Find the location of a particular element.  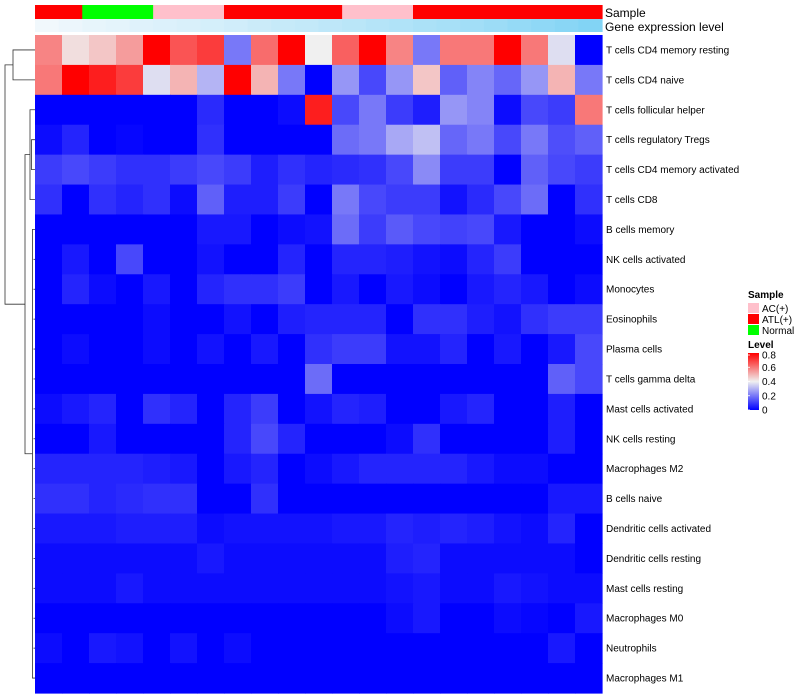

row-label: B cells naive is located at coordinates (634, 499).